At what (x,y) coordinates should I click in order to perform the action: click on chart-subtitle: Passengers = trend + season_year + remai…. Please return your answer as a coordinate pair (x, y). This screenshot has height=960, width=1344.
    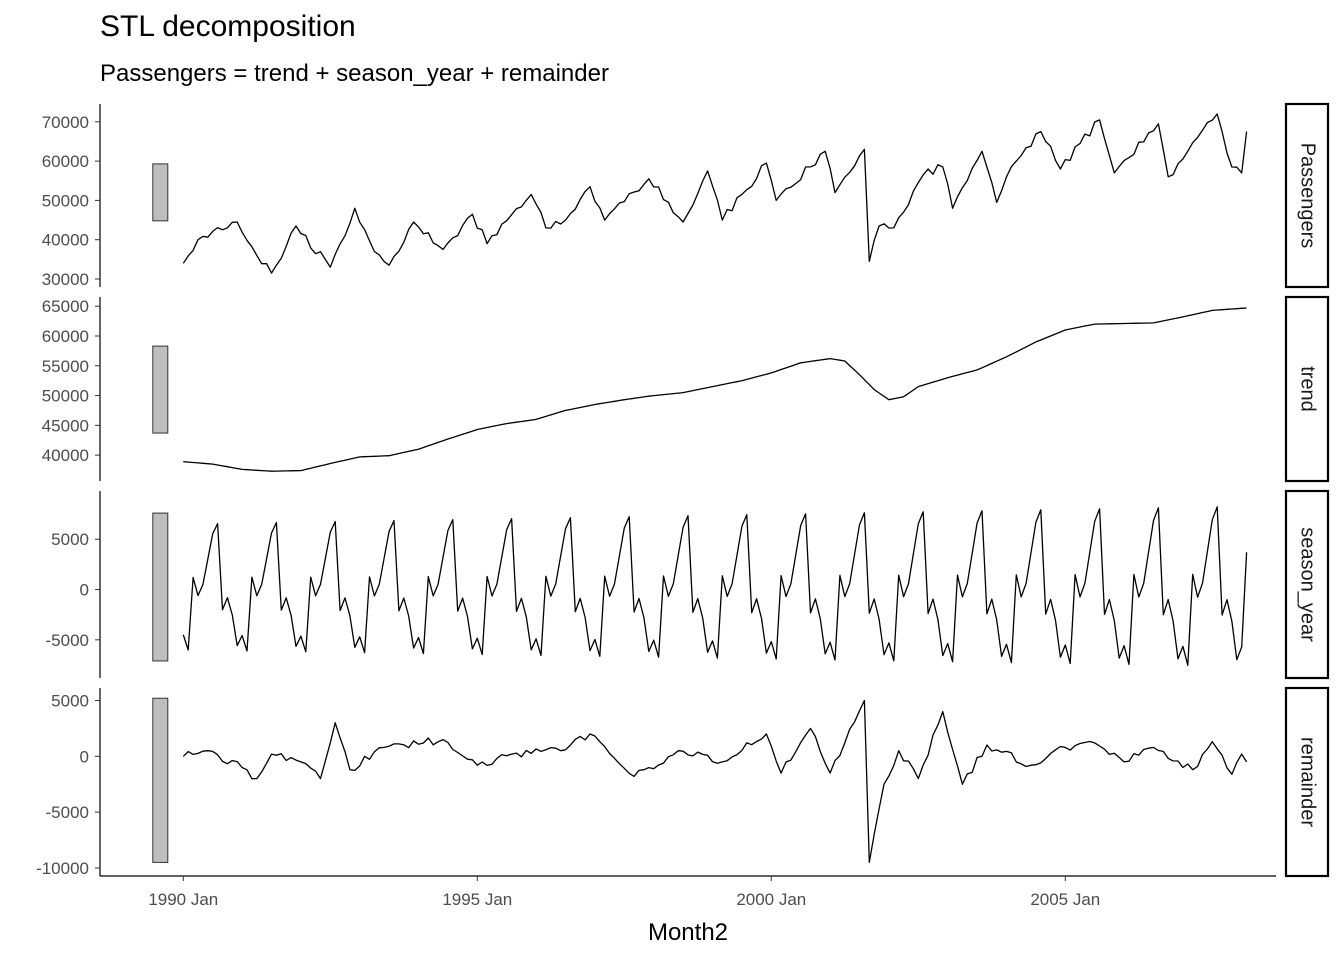
    Looking at the image, I should click on (354, 73).